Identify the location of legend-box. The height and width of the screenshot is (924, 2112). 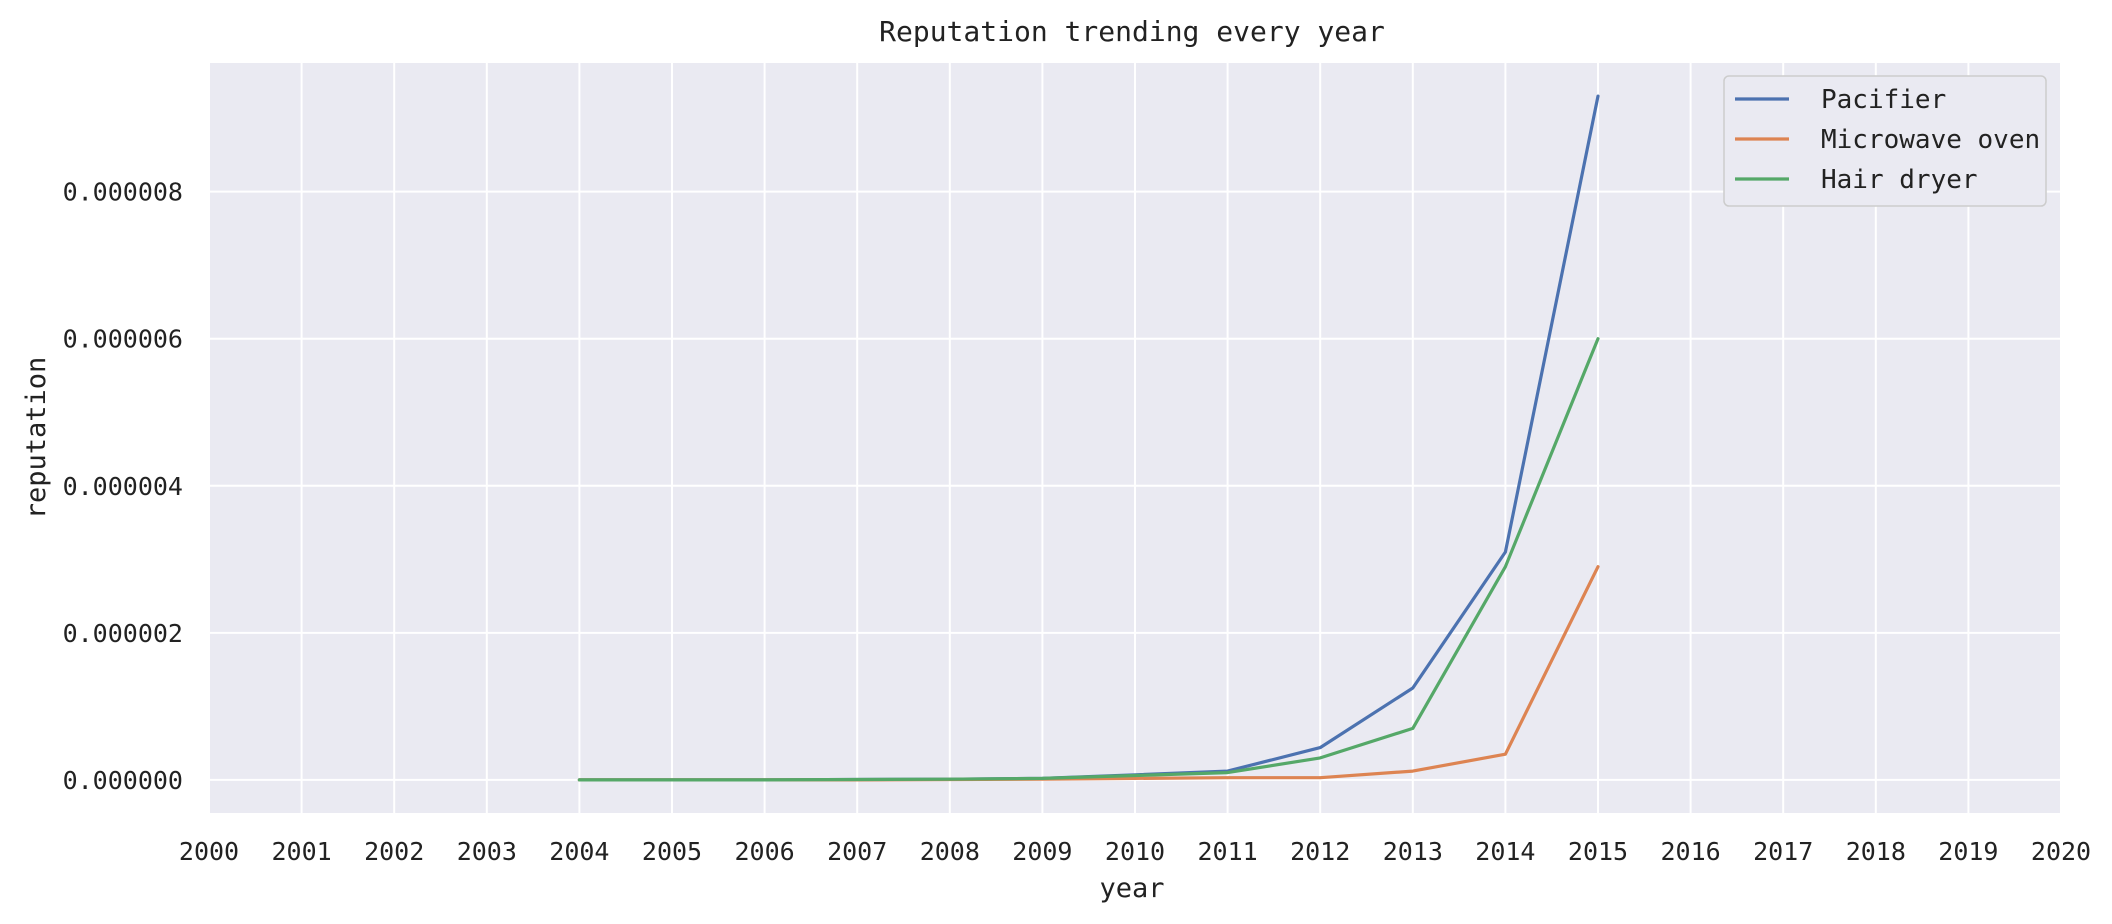
(1885, 141).